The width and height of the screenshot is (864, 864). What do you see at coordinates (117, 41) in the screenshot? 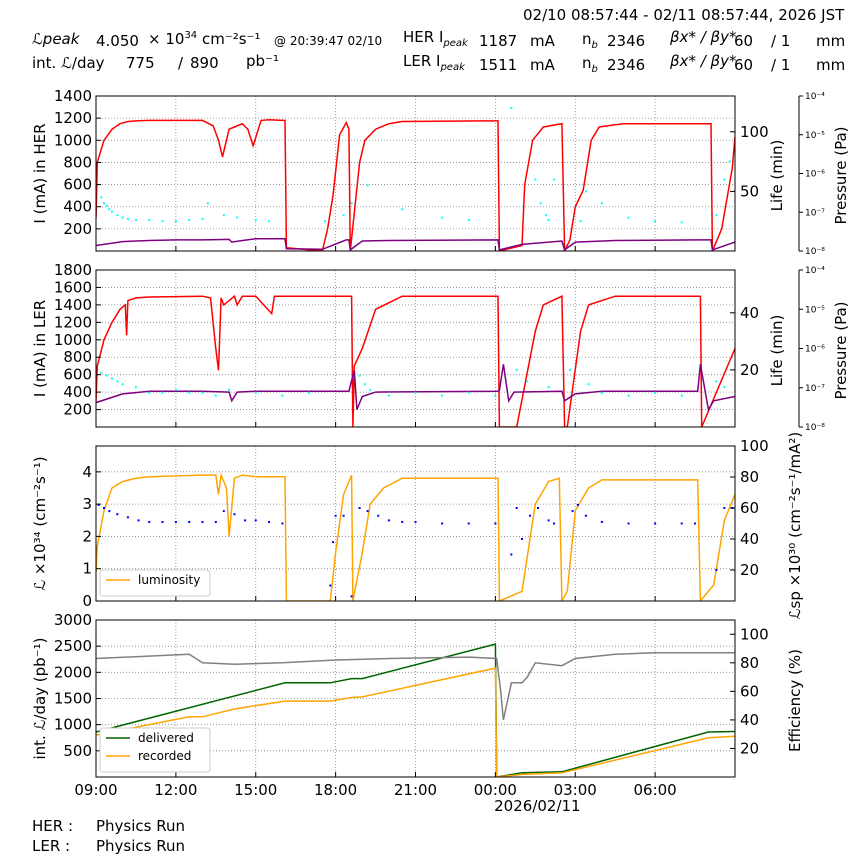
I see `lpeak-value: 4.050` at bounding box center [117, 41].